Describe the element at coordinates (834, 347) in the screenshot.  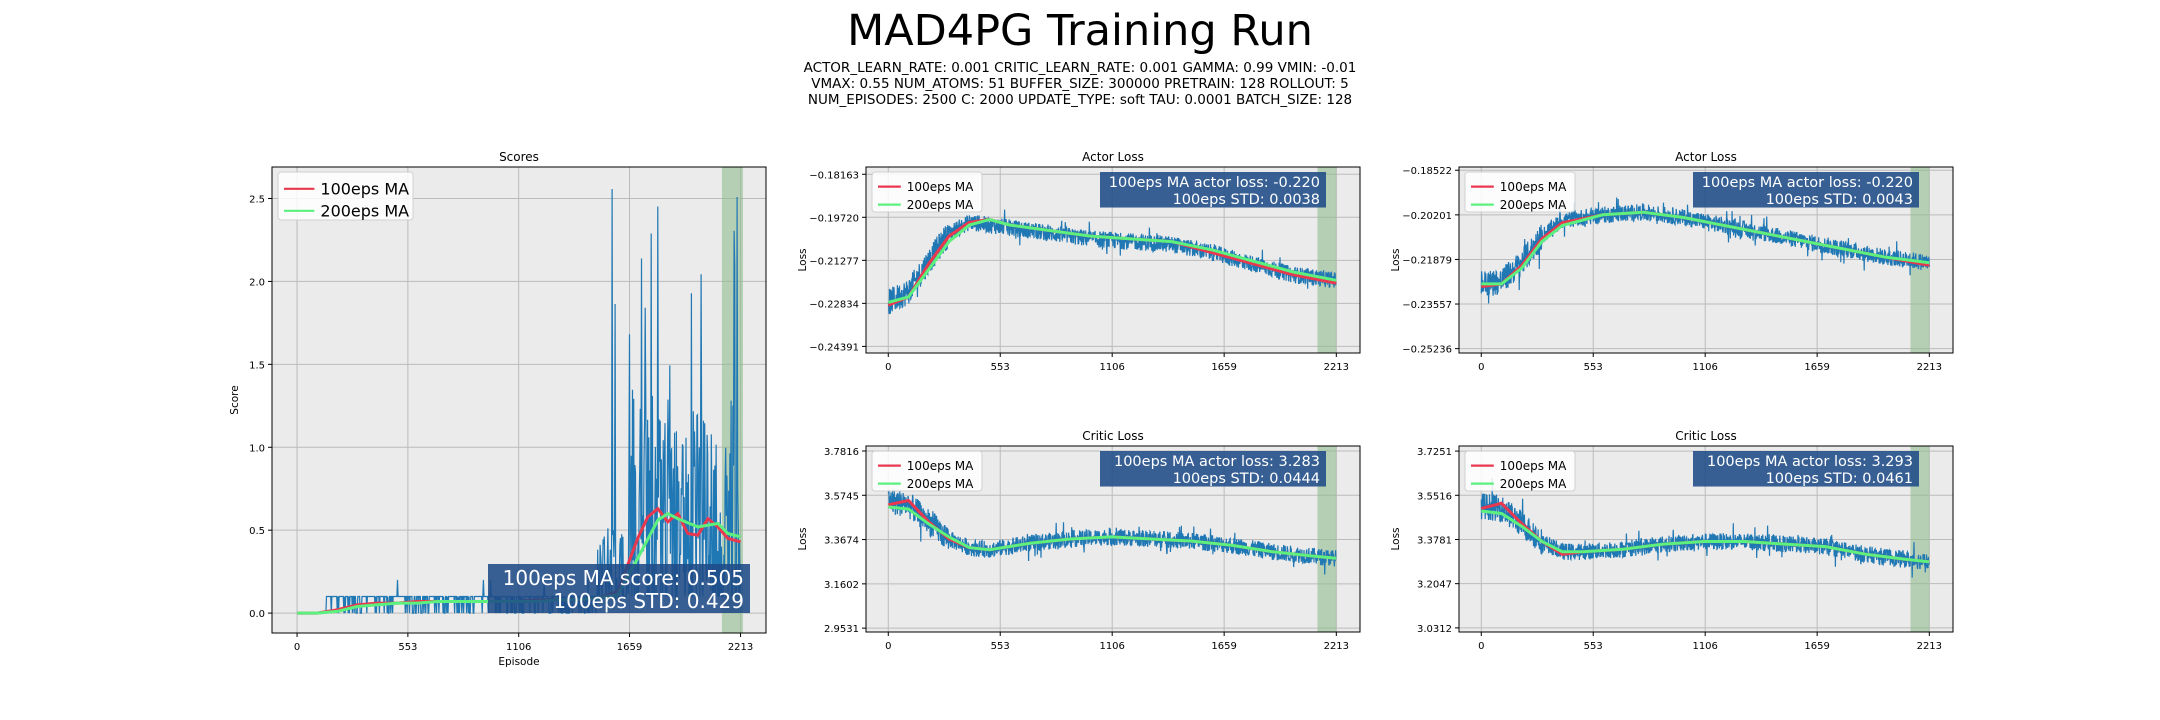
I see `y-tick-label: −0.24391` at that location.